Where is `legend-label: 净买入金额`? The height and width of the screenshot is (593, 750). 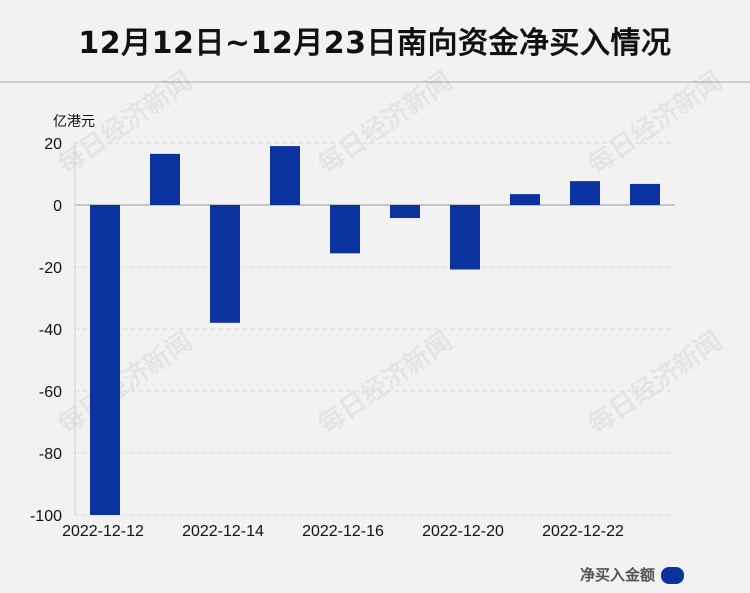 legend-label: 净买入金额 is located at coordinates (617, 575).